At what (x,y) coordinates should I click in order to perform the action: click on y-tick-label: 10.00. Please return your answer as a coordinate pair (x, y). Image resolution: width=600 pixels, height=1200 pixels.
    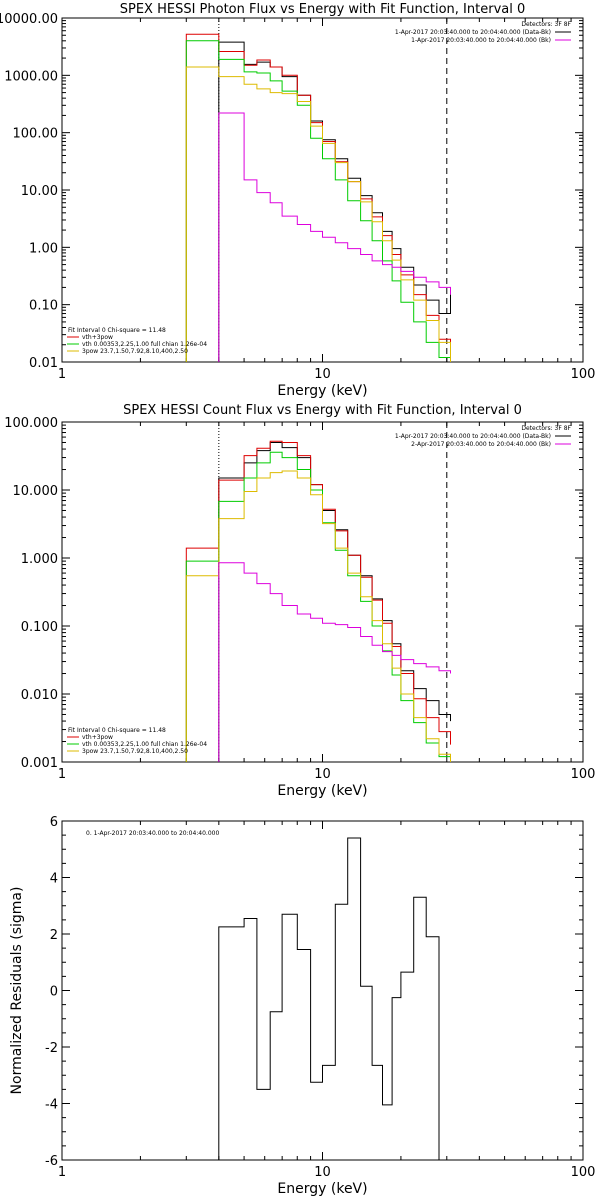
    Looking at the image, I should click on (39, 191).